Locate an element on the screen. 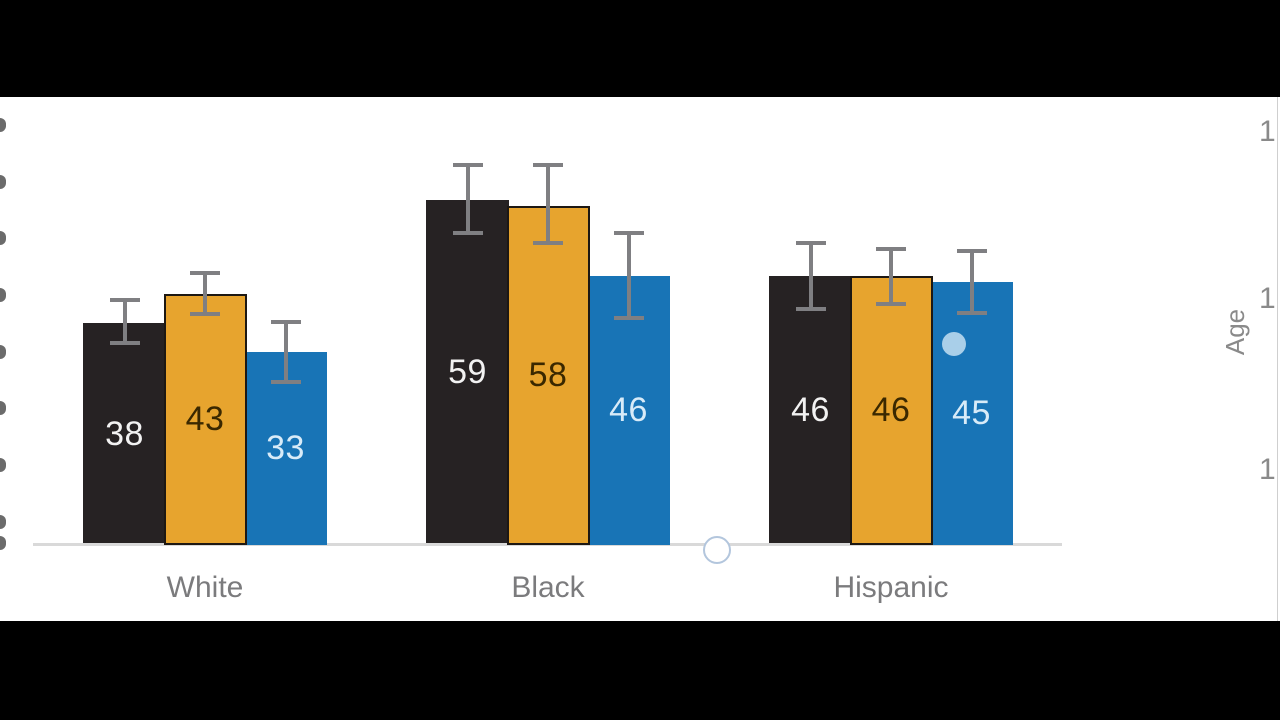 Image resolution: width=1280 pixels, height=720 pixels. bar-value-label: 43 is located at coordinates (205, 418).